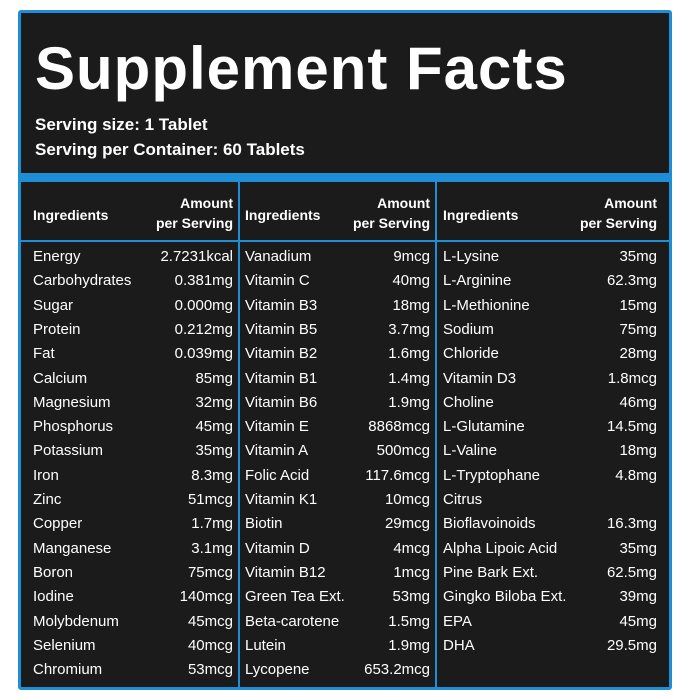 The height and width of the screenshot is (700, 690). What do you see at coordinates (500, 548) in the screenshot?
I see `ingredient-name: Alpha Lipoic Acid` at bounding box center [500, 548].